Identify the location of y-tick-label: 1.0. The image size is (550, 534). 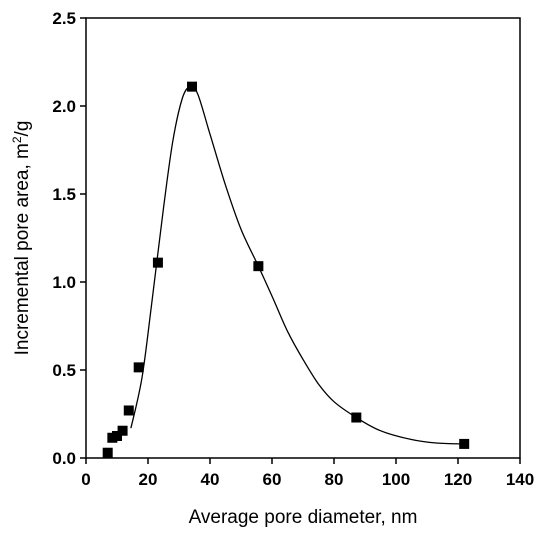
(64, 282).